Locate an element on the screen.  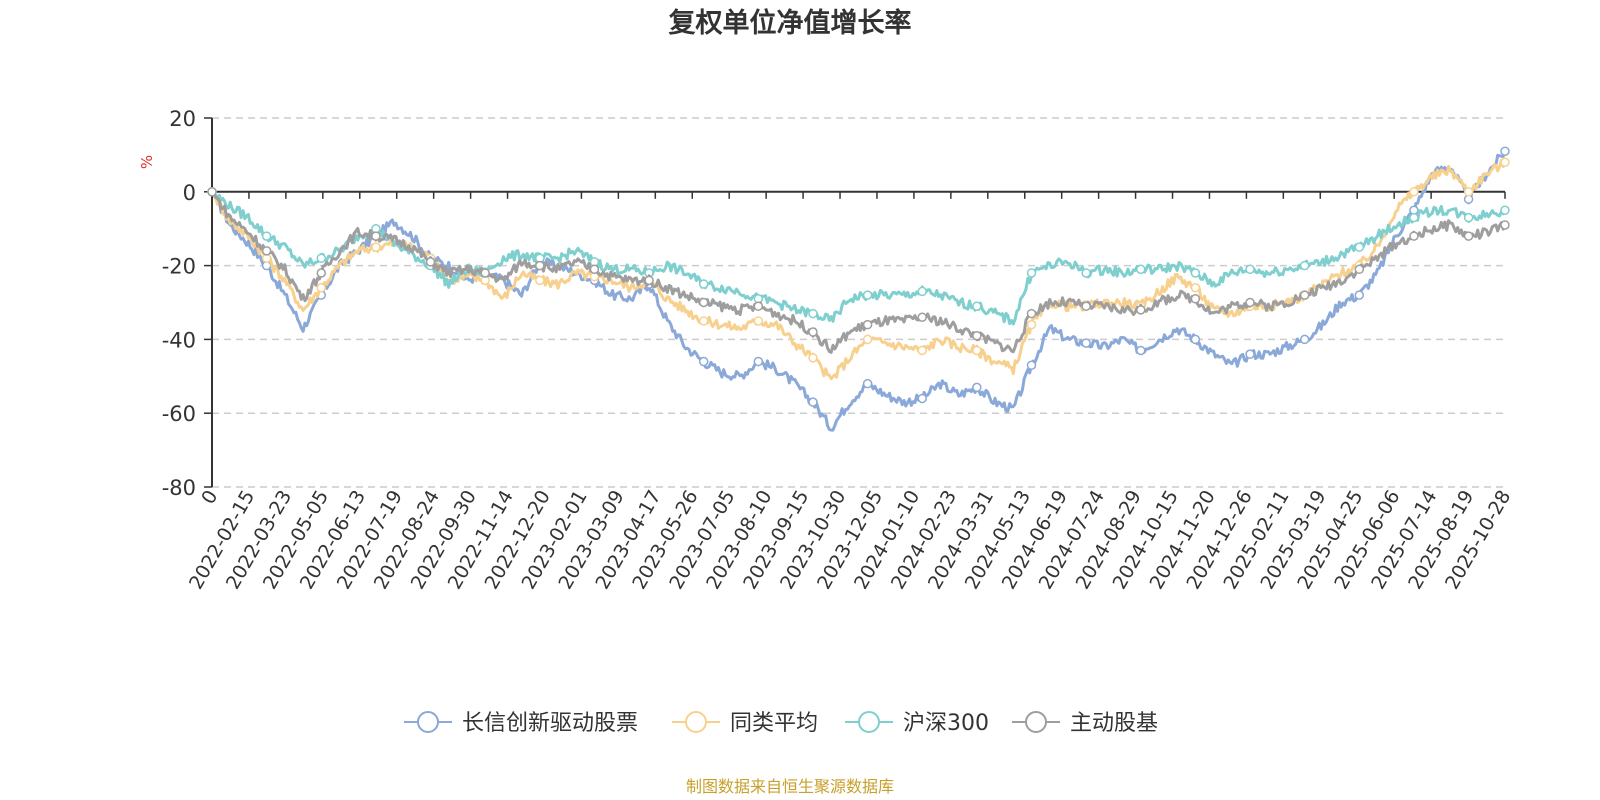
legend-label: 同类平均 is located at coordinates (774, 723).